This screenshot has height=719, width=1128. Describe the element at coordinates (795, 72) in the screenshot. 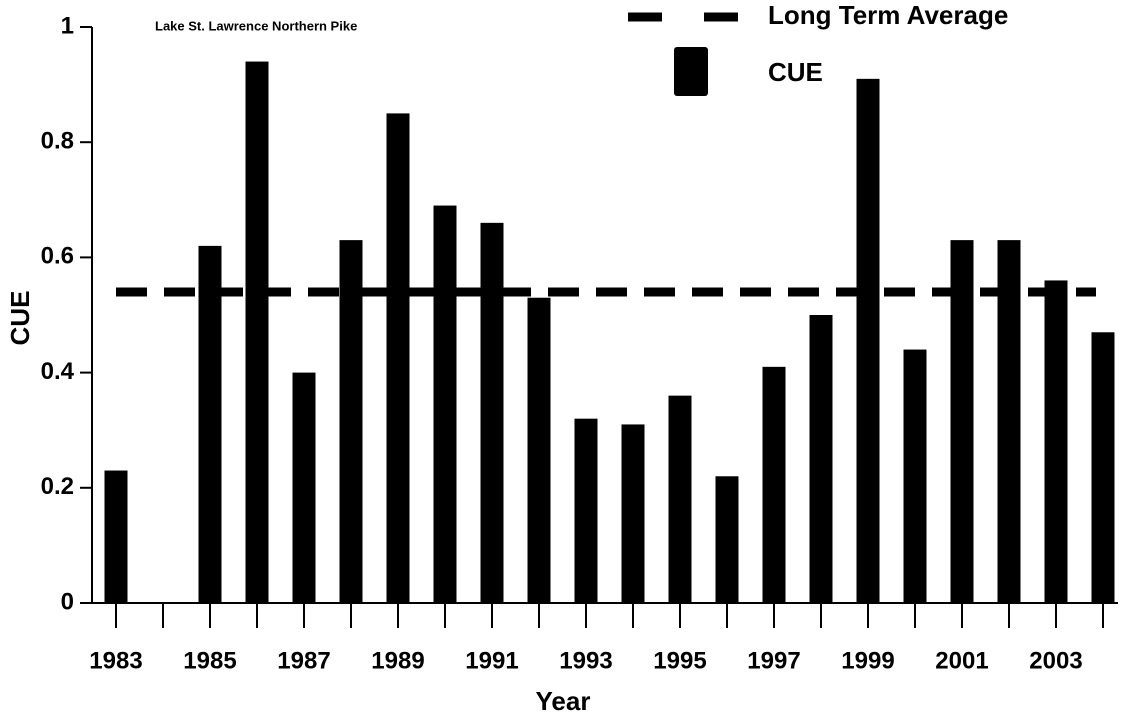

I see `legend-label: CUE` at that location.